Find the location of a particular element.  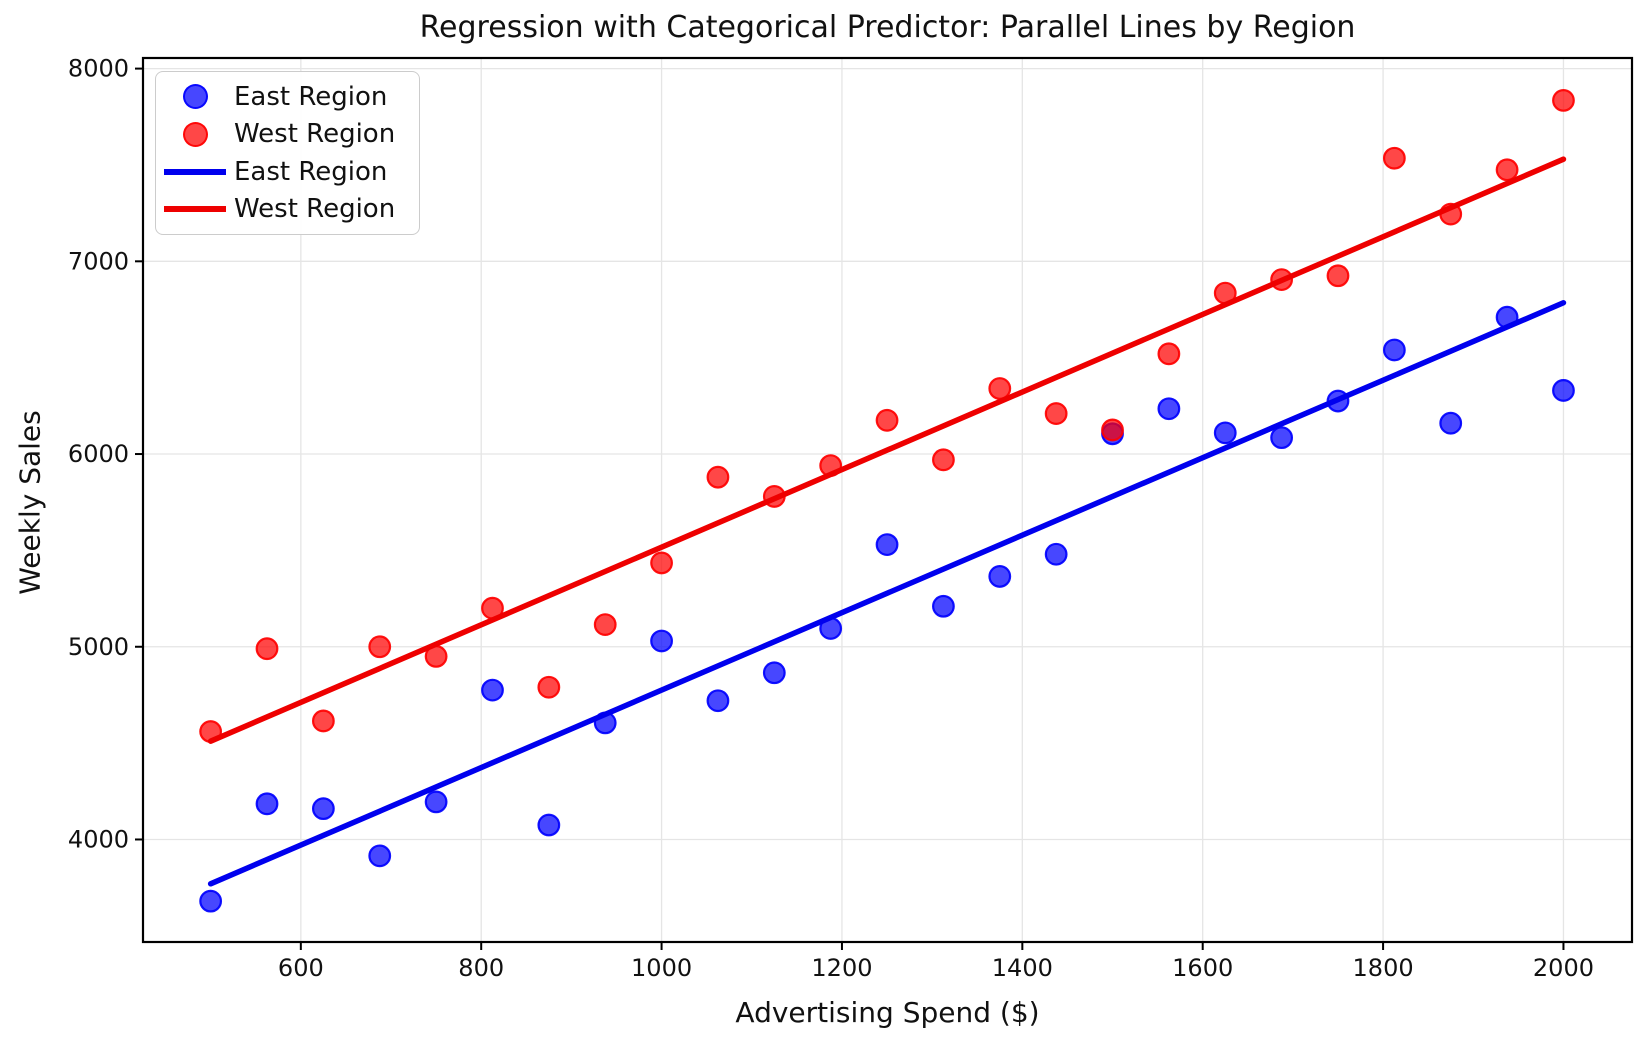

legend-item-east-region-points: East Region is located at coordinates (287, 97).